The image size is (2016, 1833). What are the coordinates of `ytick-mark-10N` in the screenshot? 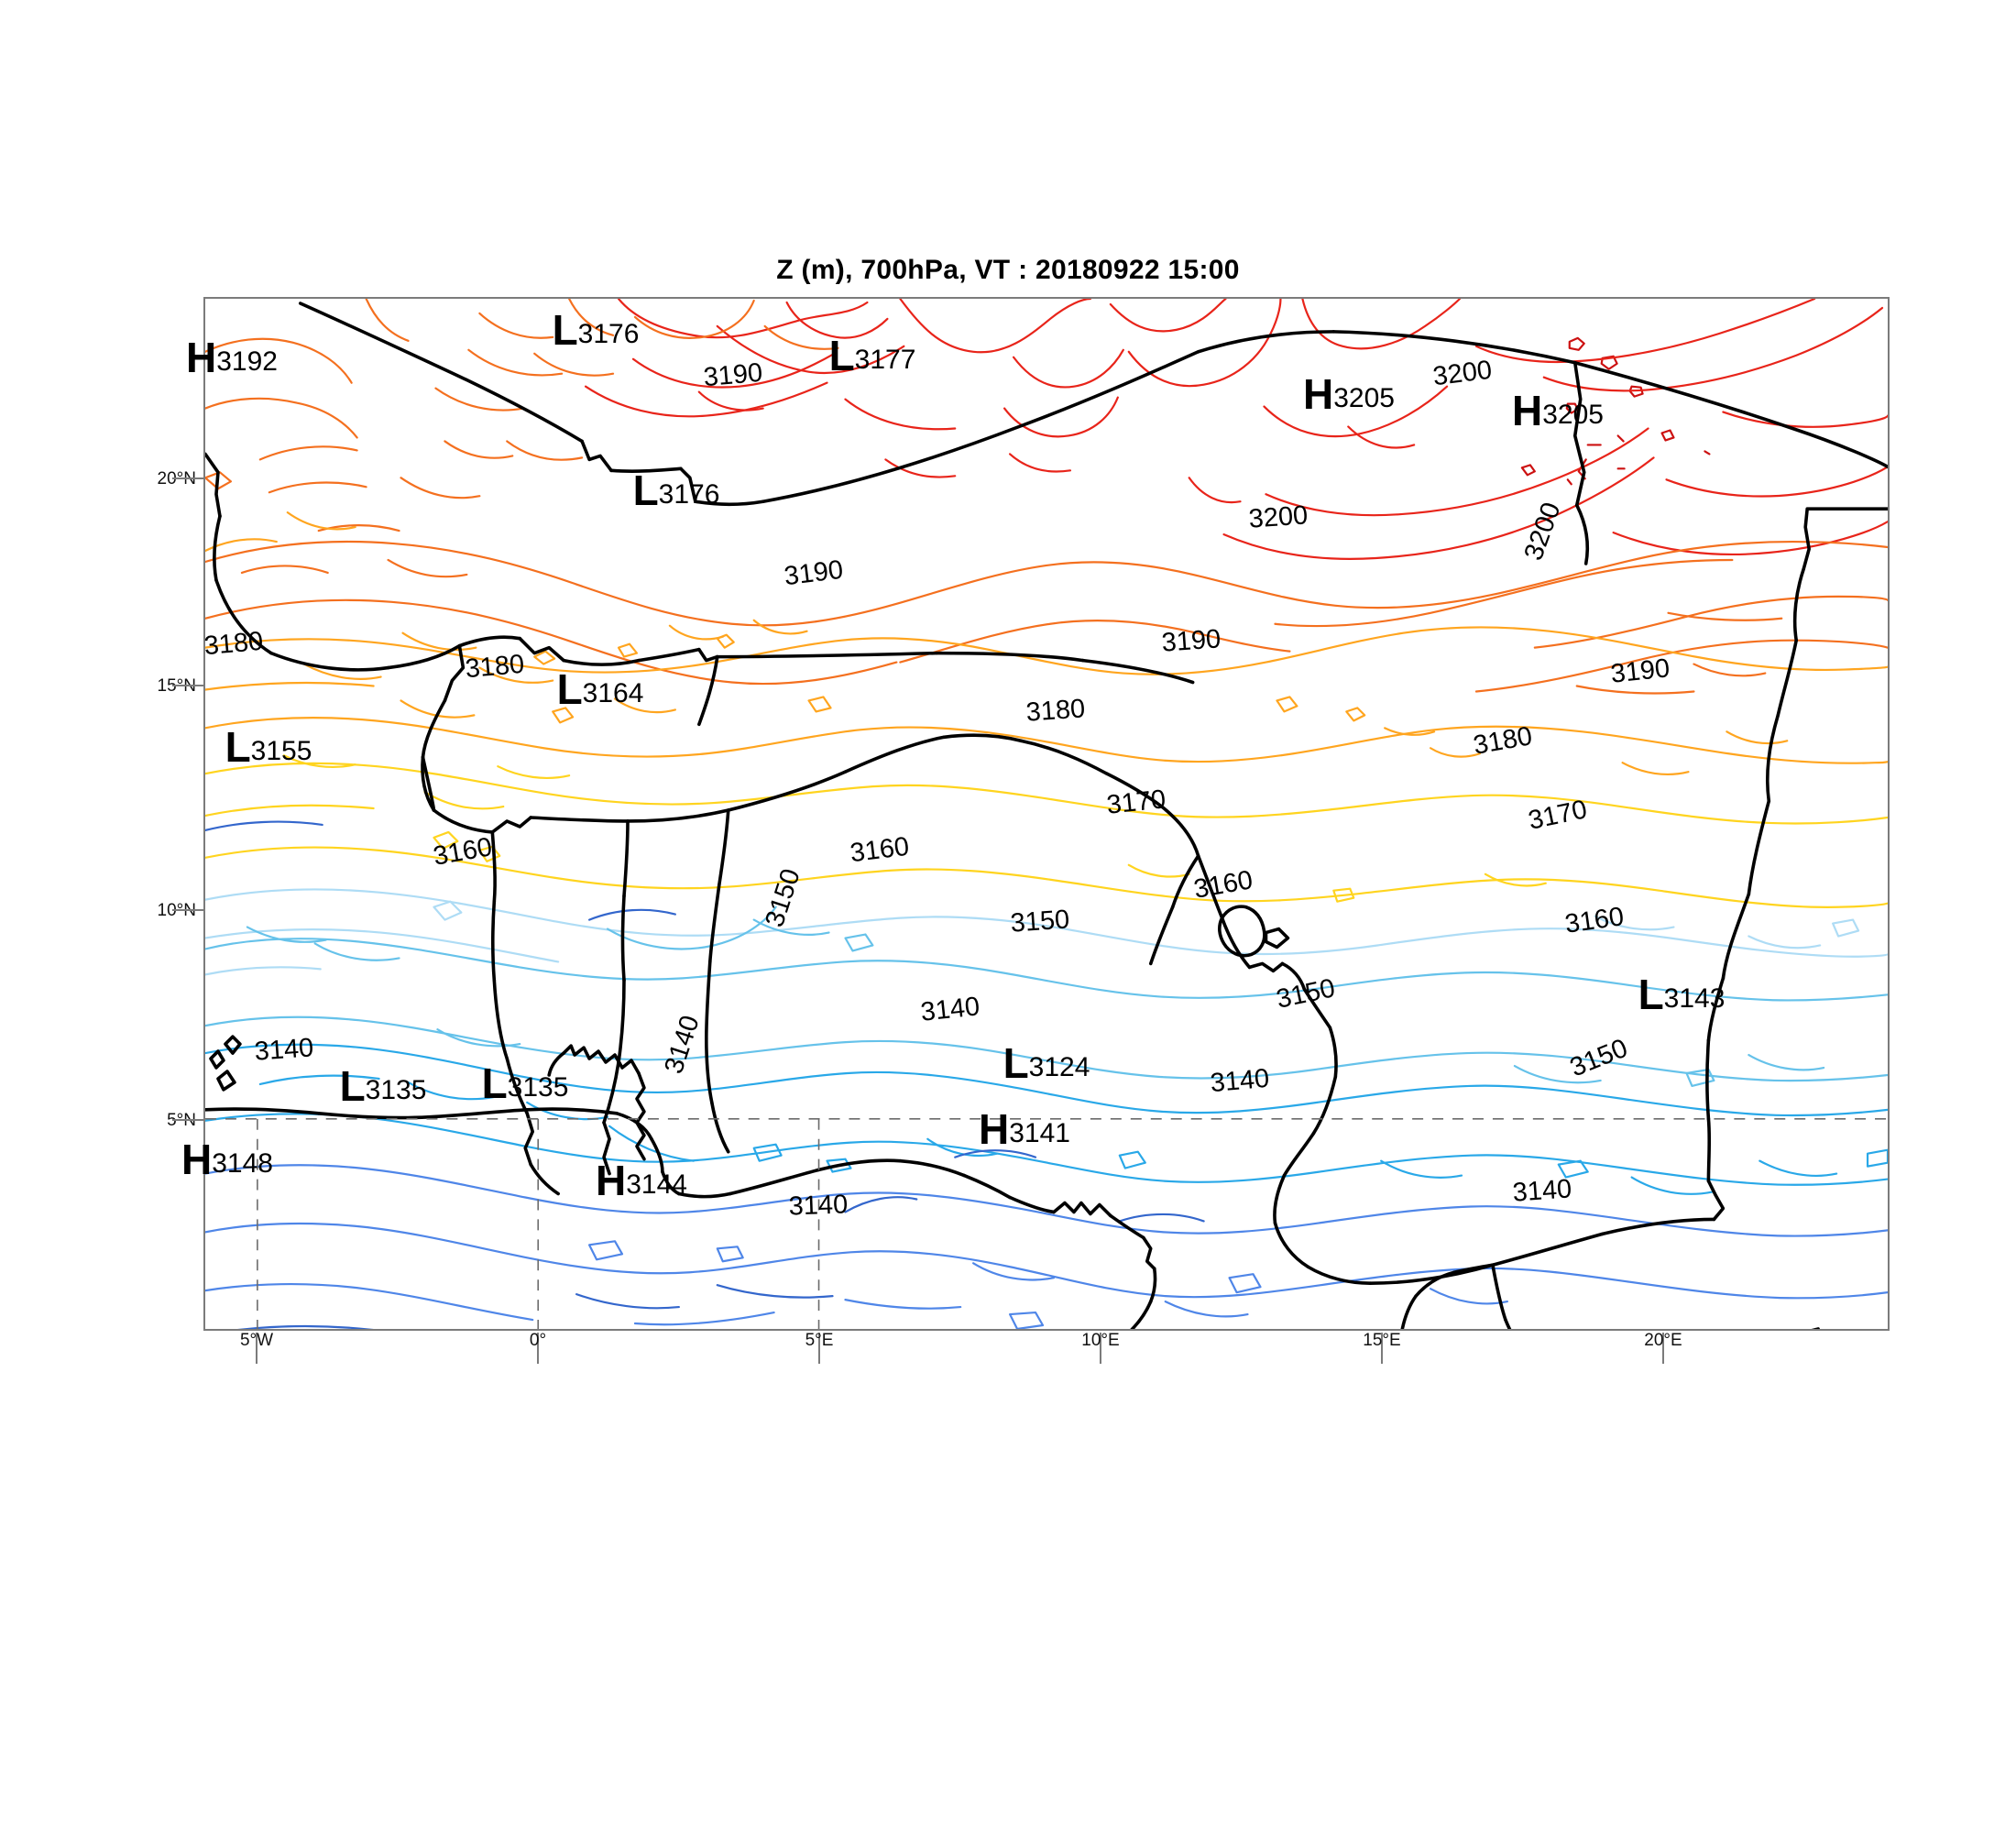 It's located at (187, 910).